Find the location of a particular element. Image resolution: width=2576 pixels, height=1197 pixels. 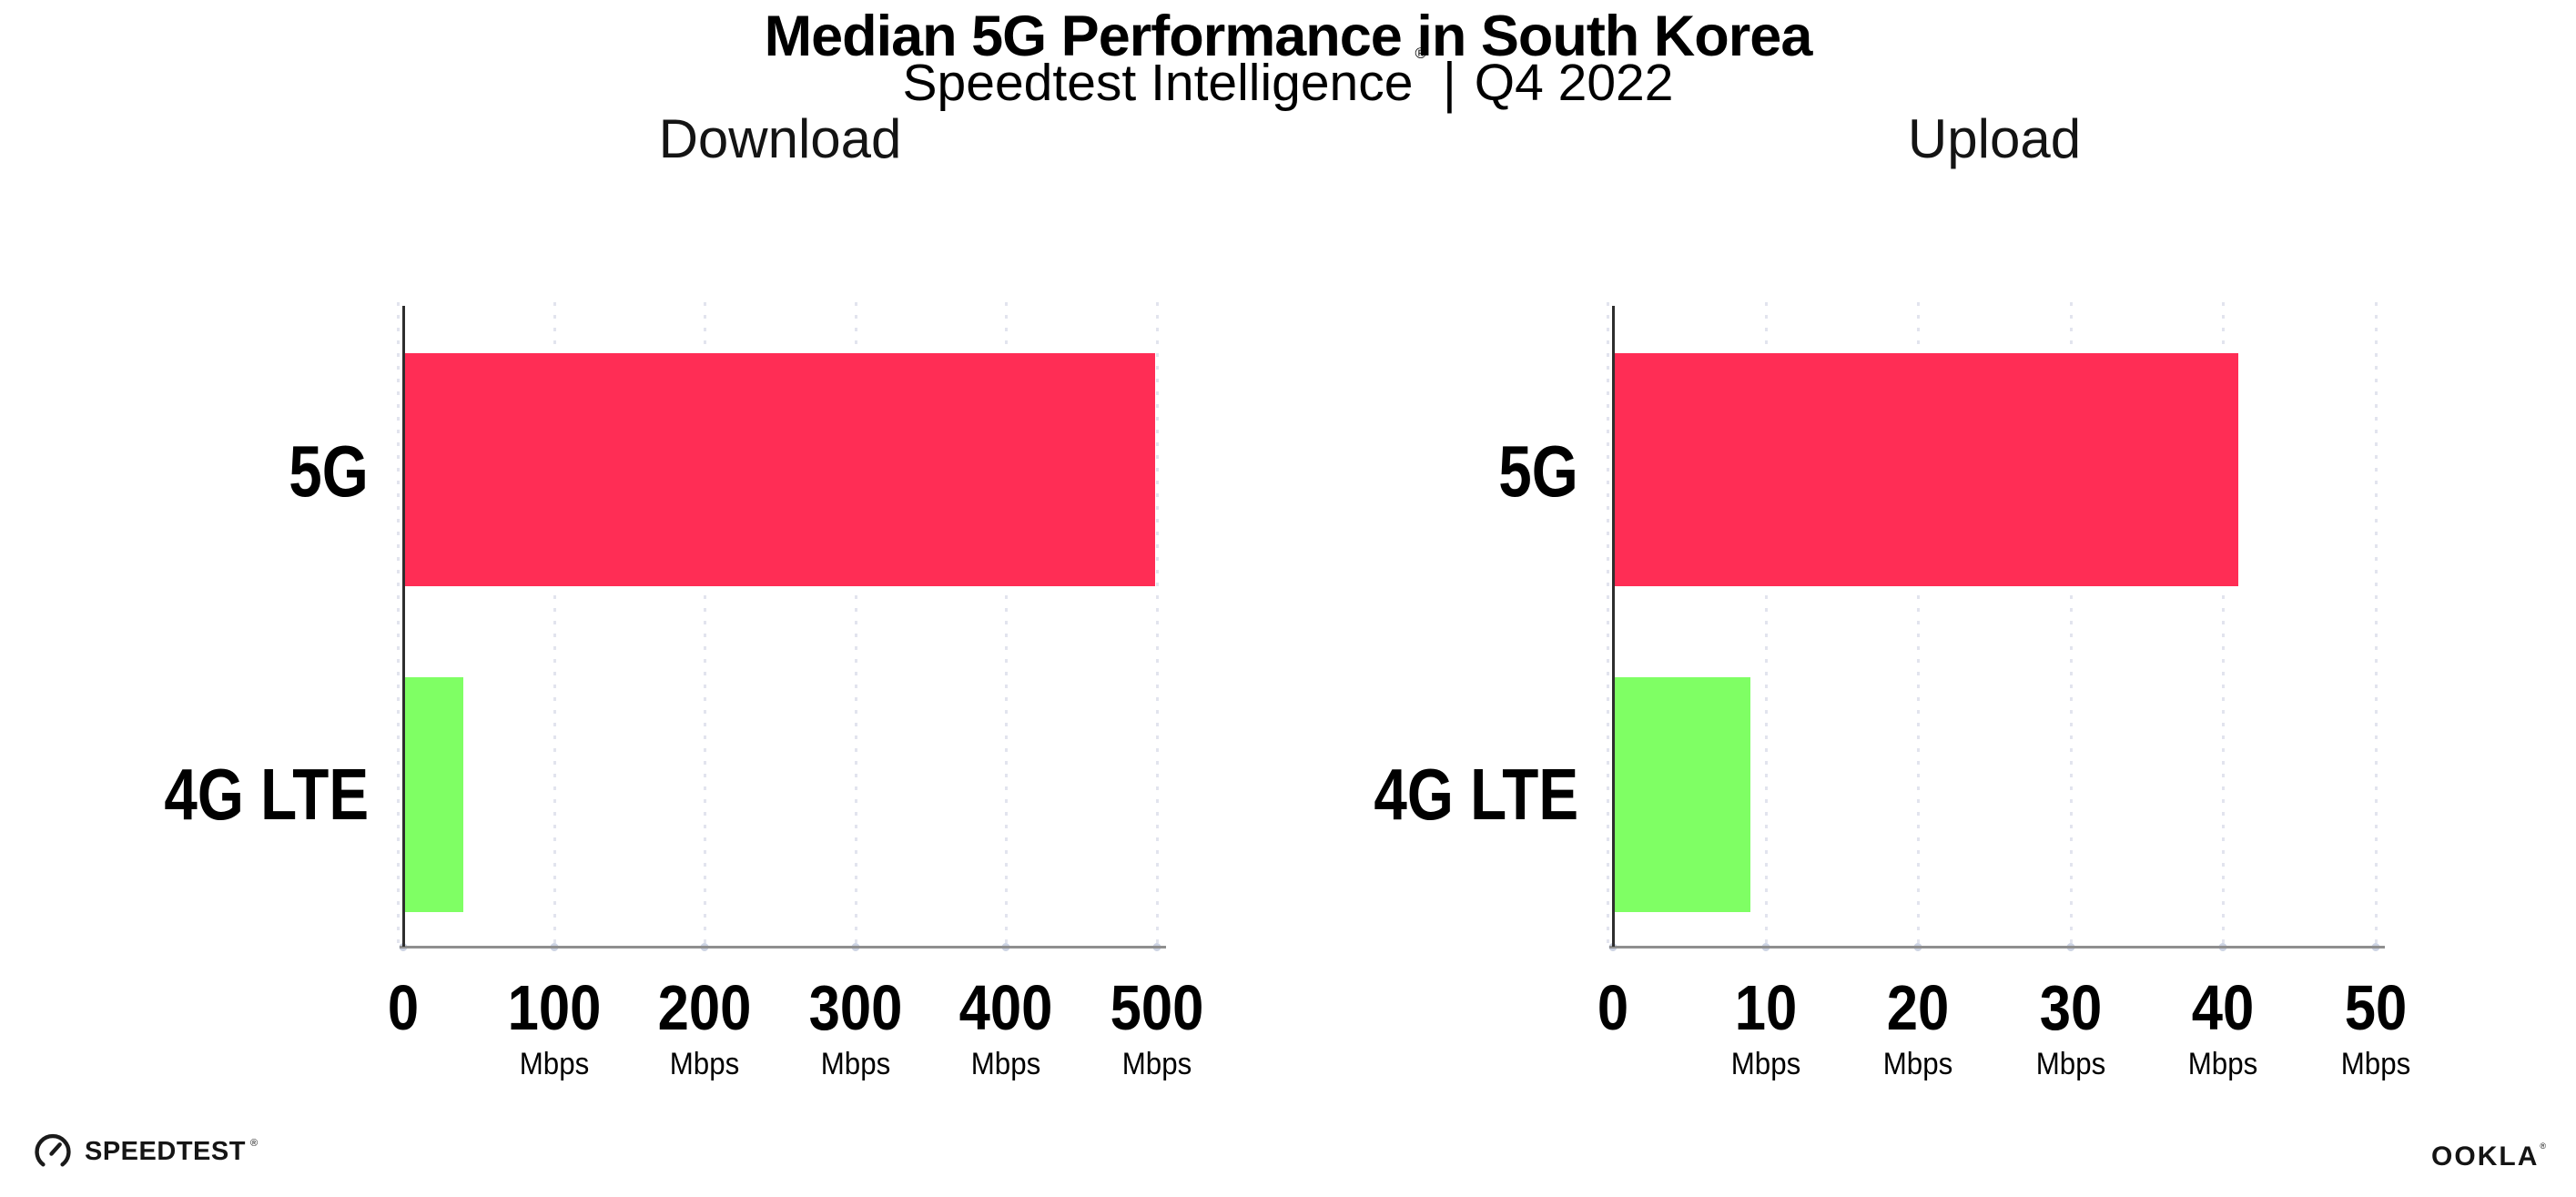

registered-trademark-icon: ® is located at coordinates (1420, 54).